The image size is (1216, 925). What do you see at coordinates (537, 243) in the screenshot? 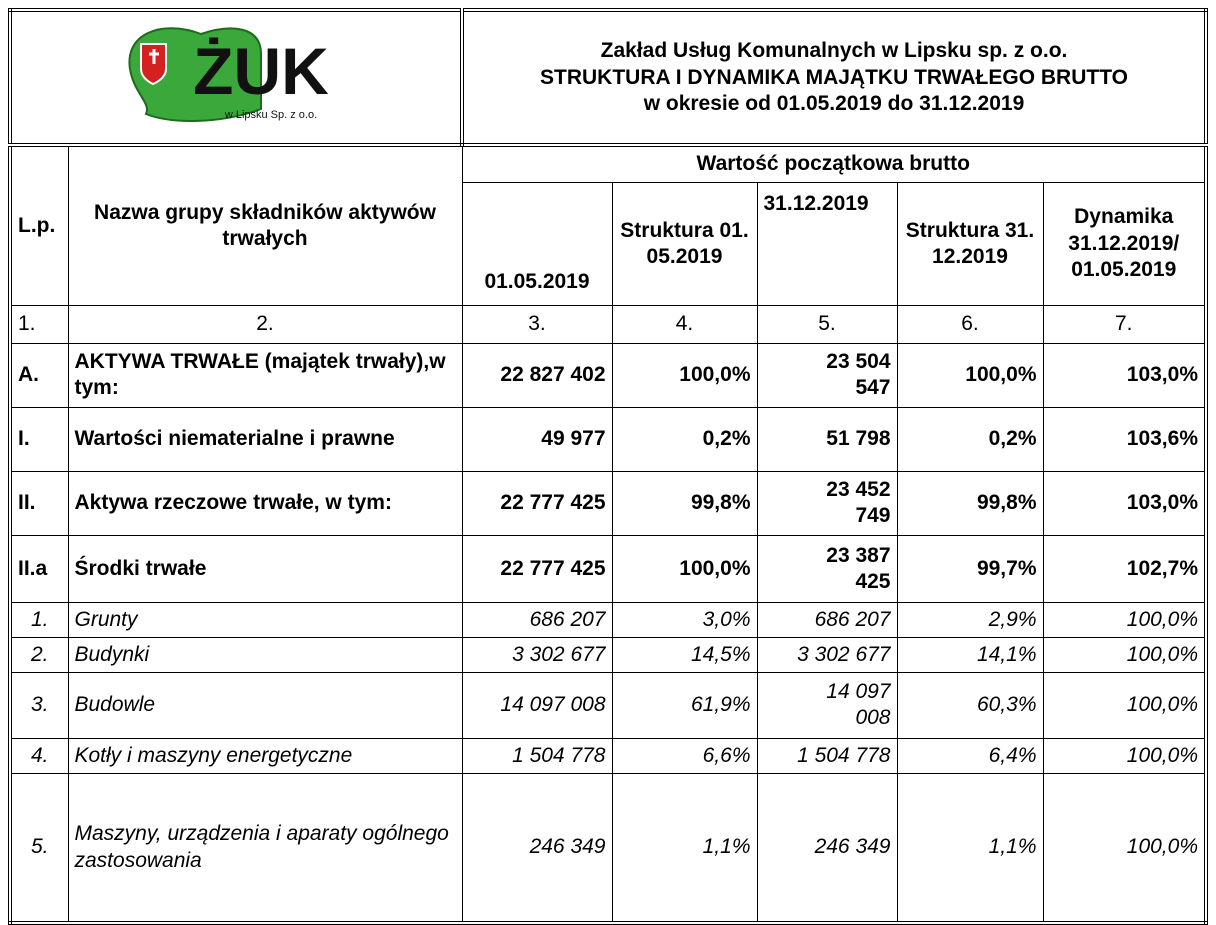
I see `col-header: 01.05.2019` at bounding box center [537, 243].